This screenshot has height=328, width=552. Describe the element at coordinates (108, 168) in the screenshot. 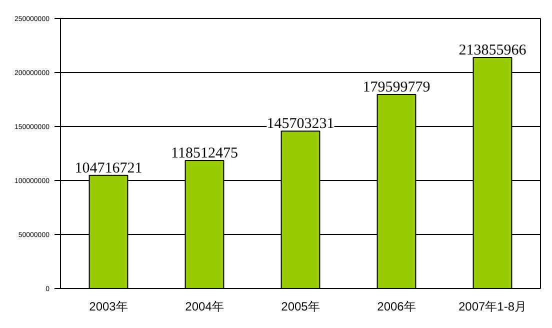

I see `data-label: 104716721` at that location.